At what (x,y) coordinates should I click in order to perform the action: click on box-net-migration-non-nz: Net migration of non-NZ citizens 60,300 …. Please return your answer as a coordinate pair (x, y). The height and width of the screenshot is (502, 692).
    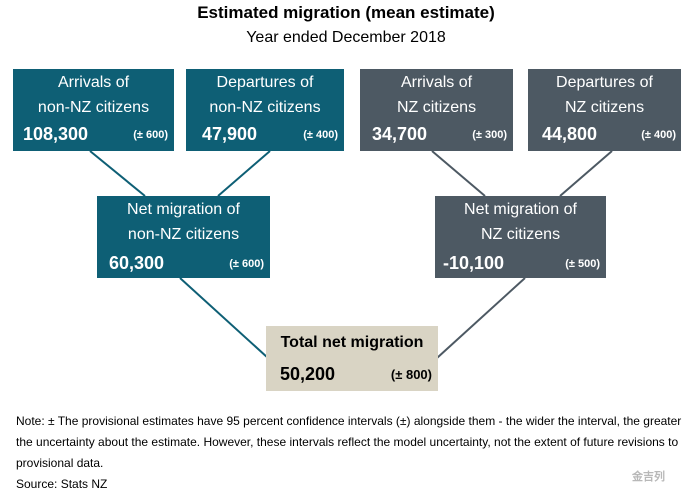
    Looking at the image, I should click on (183, 237).